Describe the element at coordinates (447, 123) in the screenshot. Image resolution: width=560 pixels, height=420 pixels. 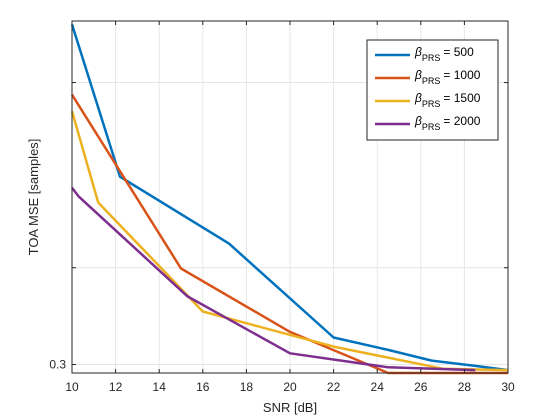
I see `legend-entry: βPRS = 2000` at that location.